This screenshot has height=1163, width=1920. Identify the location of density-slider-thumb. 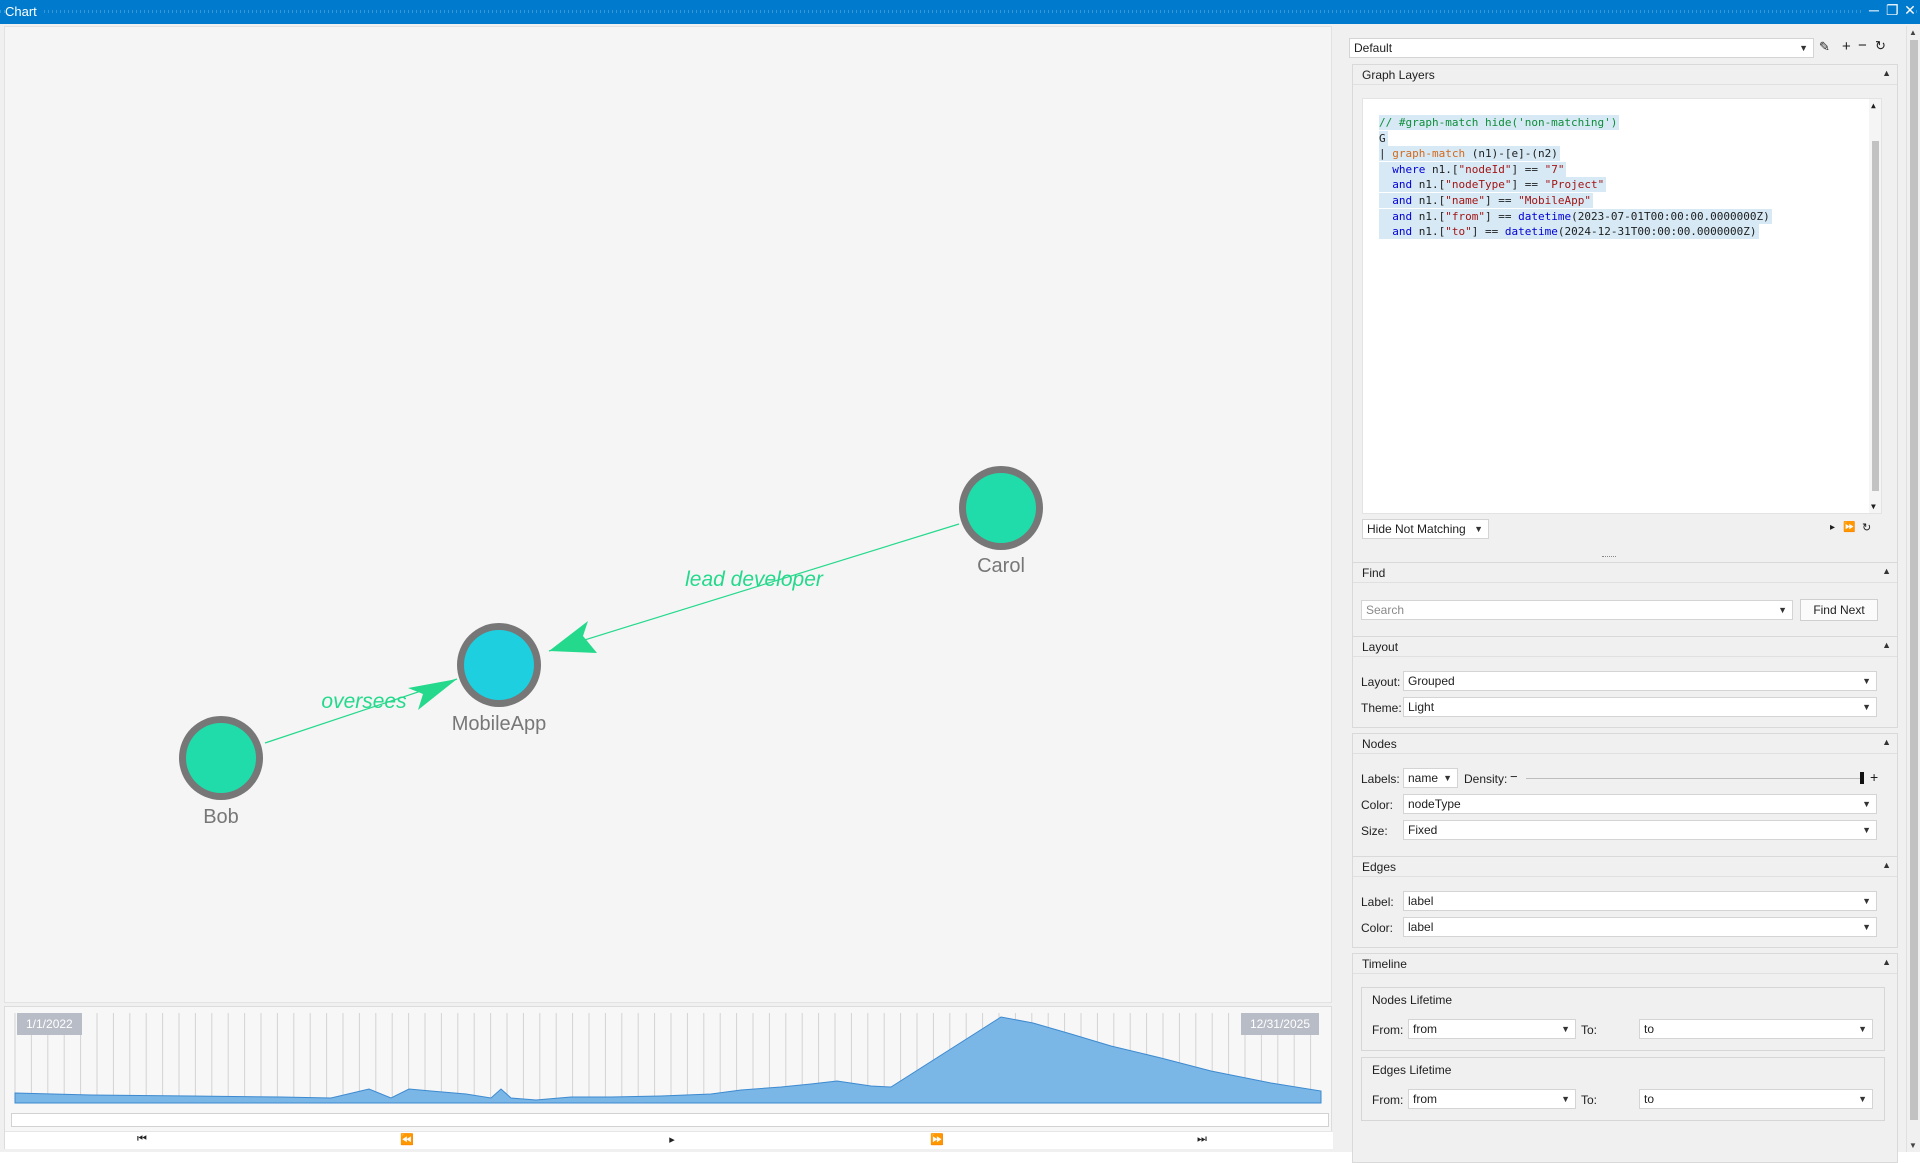
(1862, 778).